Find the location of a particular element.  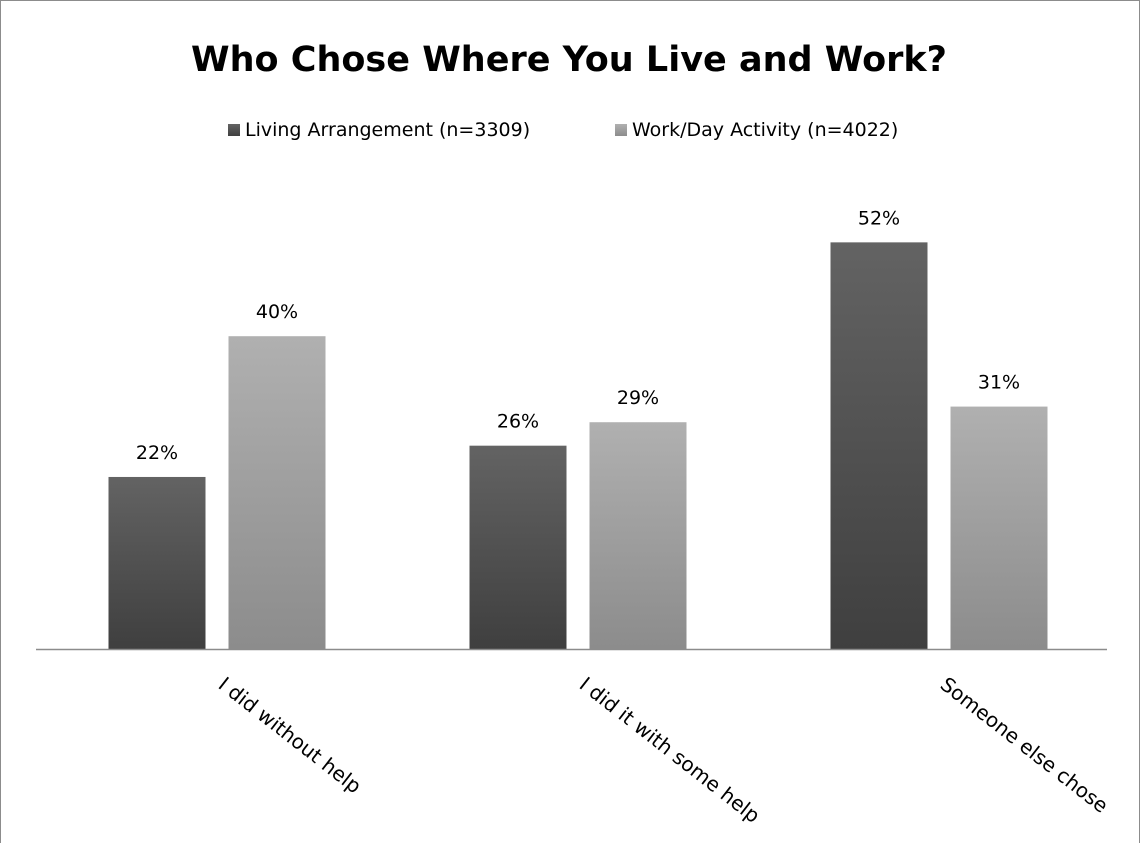

x-tick-label-2: I did it with some help is located at coordinates (670, 750).